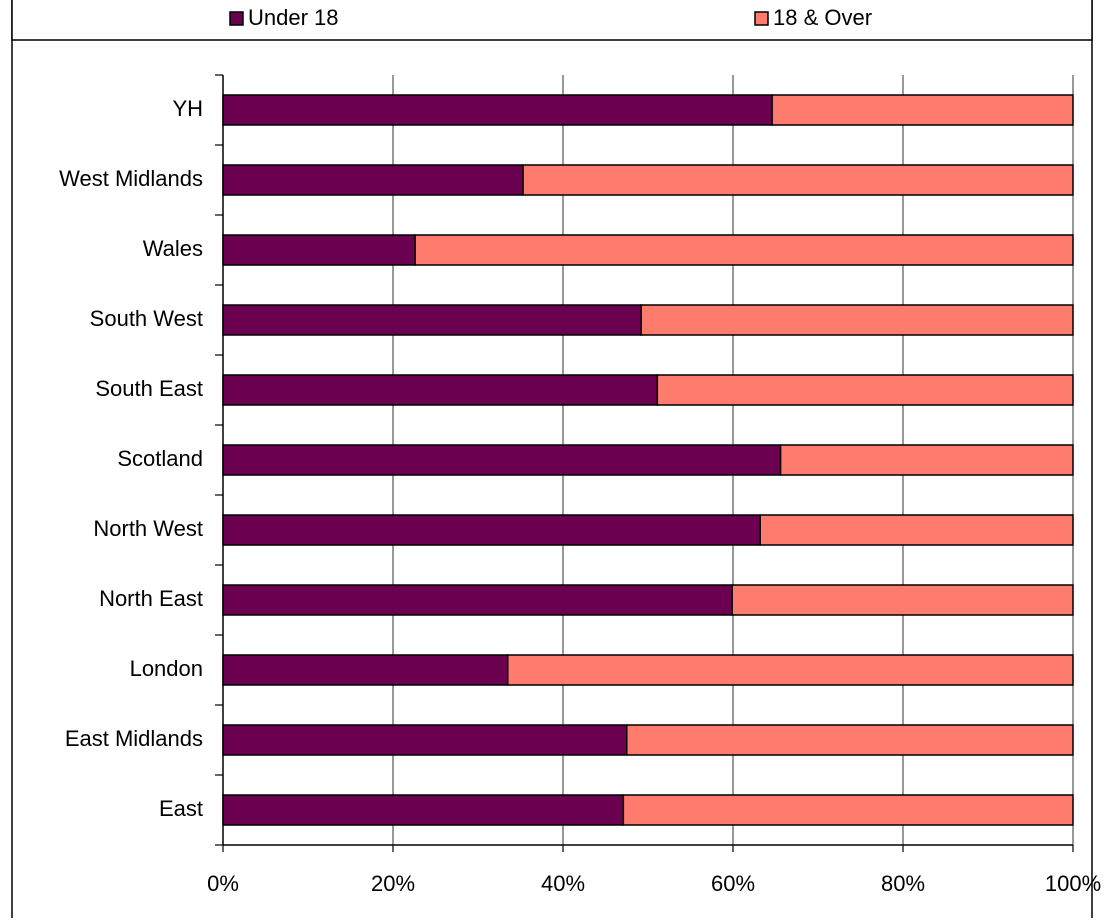 This screenshot has height=923, width=1110. What do you see at coordinates (223, 883) in the screenshot?
I see `x-tick-label: 0%` at bounding box center [223, 883].